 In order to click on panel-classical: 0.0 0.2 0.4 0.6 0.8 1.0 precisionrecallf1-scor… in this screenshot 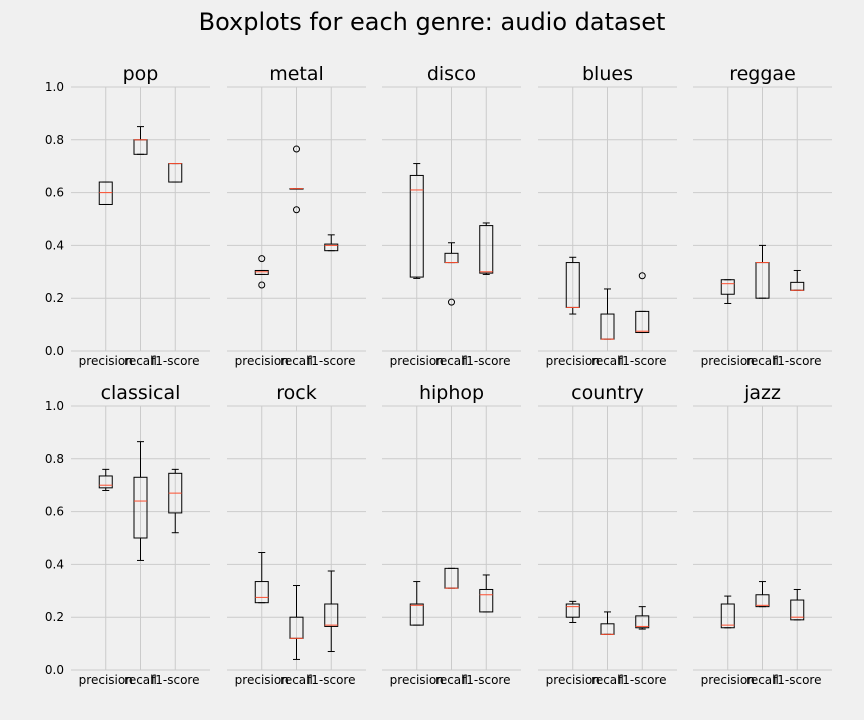, I will do `click(127, 534)`.